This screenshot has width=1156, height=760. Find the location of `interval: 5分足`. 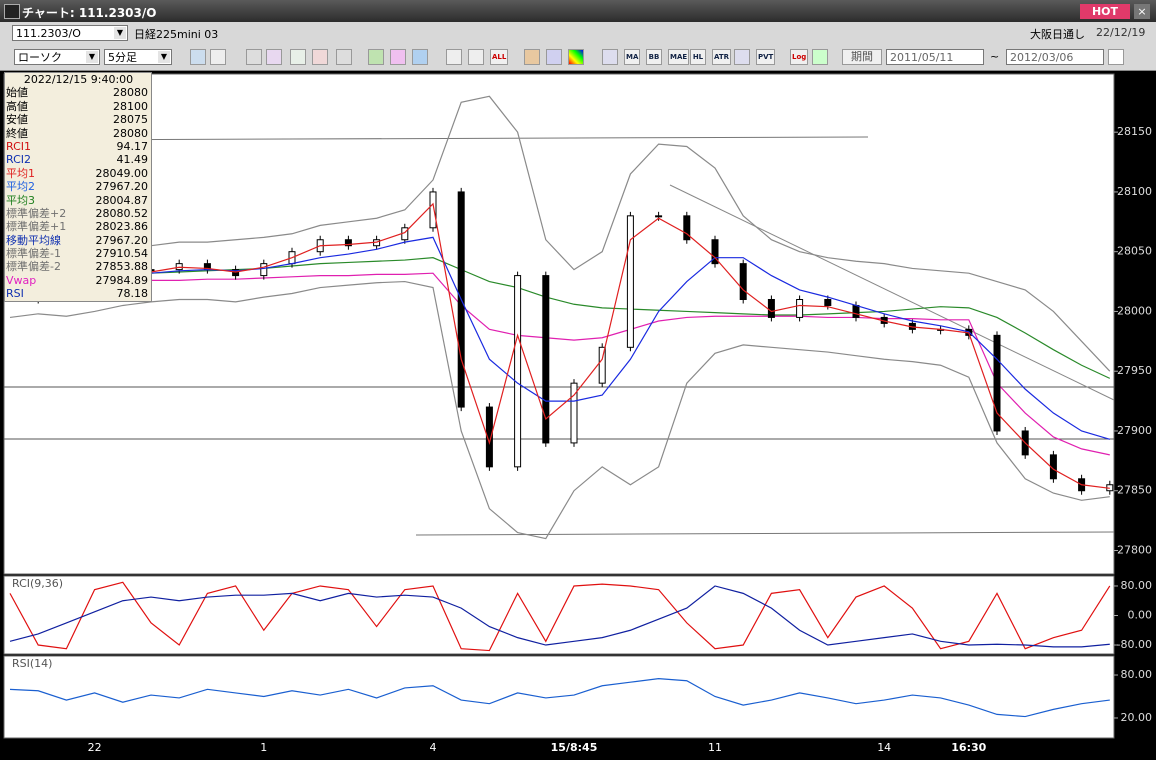

interval: 5分足 is located at coordinates (122, 57).